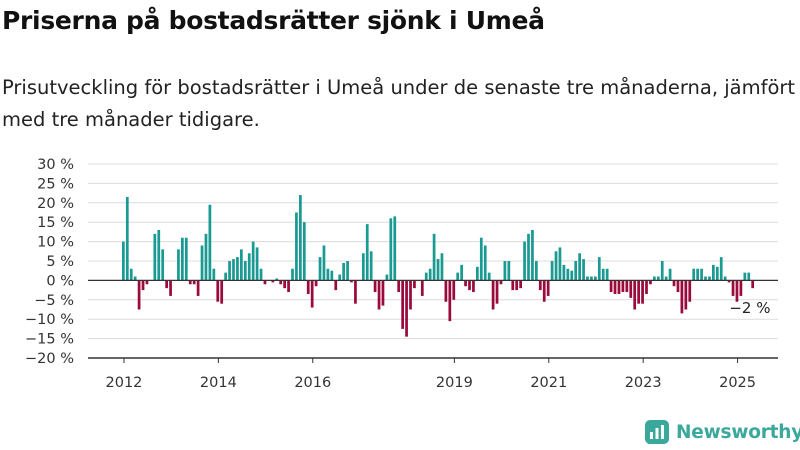  What do you see at coordinates (124, 383) in the screenshot?
I see `x-tick-label: 2012` at bounding box center [124, 383].